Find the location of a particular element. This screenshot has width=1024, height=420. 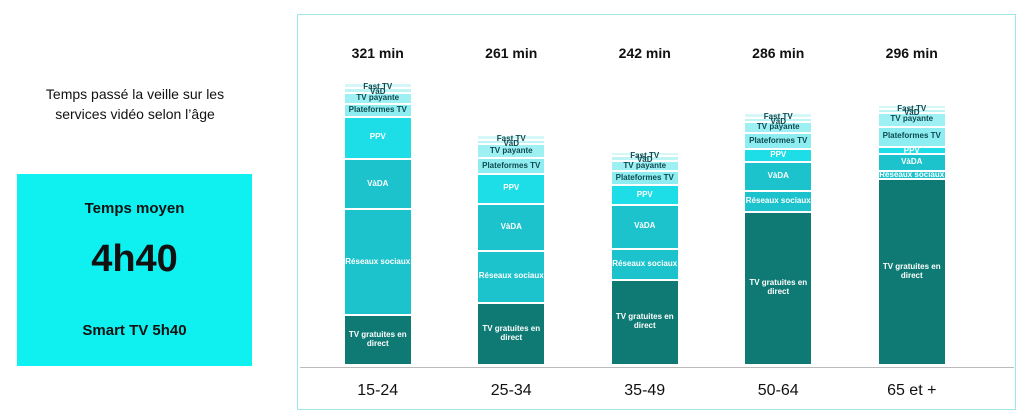

summary-note: Smart TV 5h40 is located at coordinates (134, 330).